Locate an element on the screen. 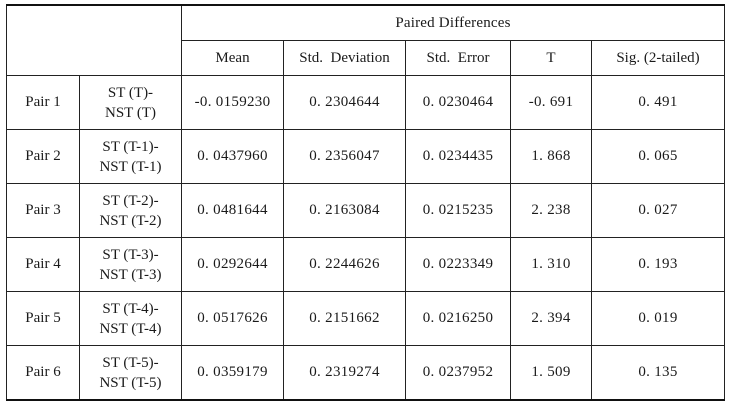 The image size is (730, 410). pair-variables: ST (T-4)- NST (T-4) is located at coordinates (130, 318).